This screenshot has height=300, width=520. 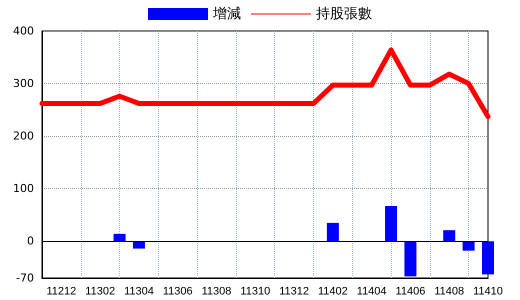 I want to click on x-tick-label: 11410, so click(x=488, y=292).